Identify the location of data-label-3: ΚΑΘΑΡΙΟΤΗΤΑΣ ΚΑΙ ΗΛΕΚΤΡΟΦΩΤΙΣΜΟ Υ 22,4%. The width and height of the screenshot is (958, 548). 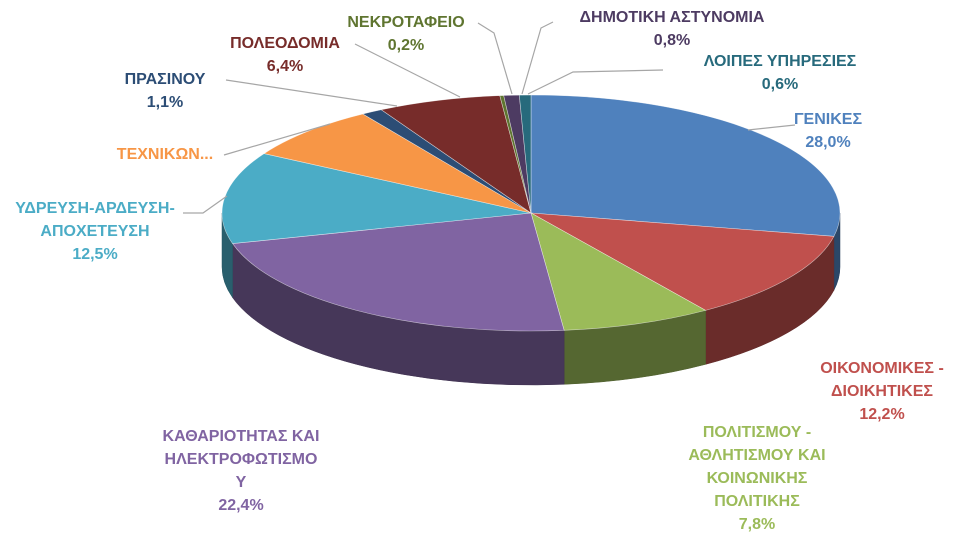
(241, 471).